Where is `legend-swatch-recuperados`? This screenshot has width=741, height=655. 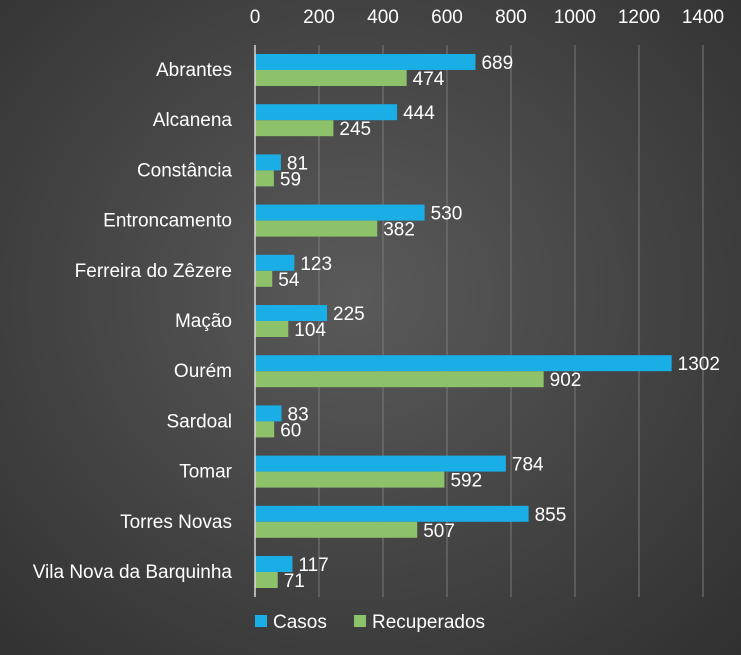 legend-swatch-recuperados is located at coordinates (360, 621).